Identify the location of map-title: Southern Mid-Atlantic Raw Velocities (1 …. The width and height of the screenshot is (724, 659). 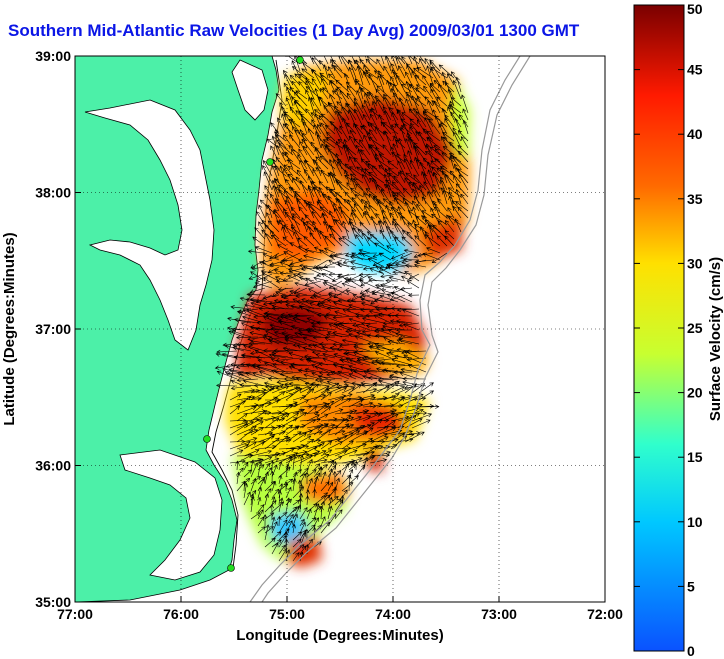
(294, 30).